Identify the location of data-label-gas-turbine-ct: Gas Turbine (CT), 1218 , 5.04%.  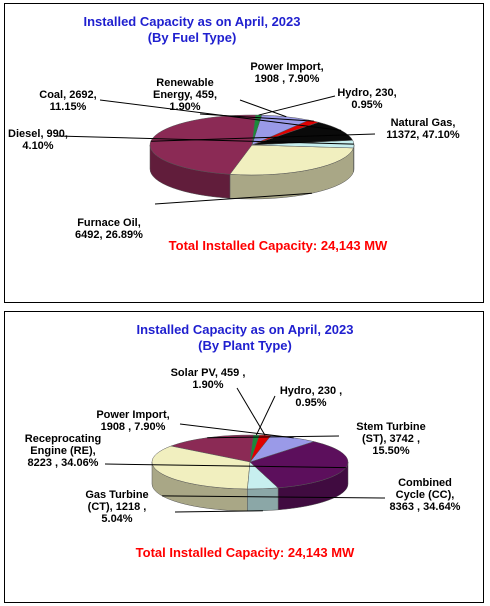
(116, 507).